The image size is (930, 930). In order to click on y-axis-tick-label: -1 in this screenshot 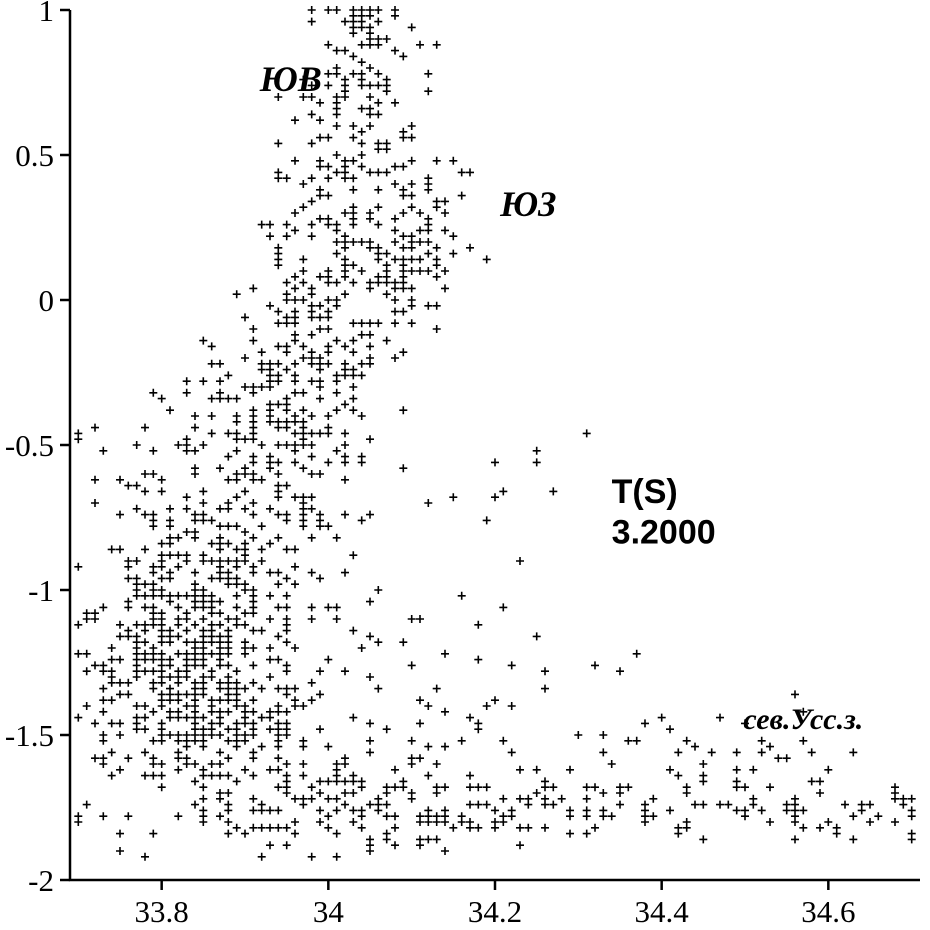, I will do `click(41, 590)`.